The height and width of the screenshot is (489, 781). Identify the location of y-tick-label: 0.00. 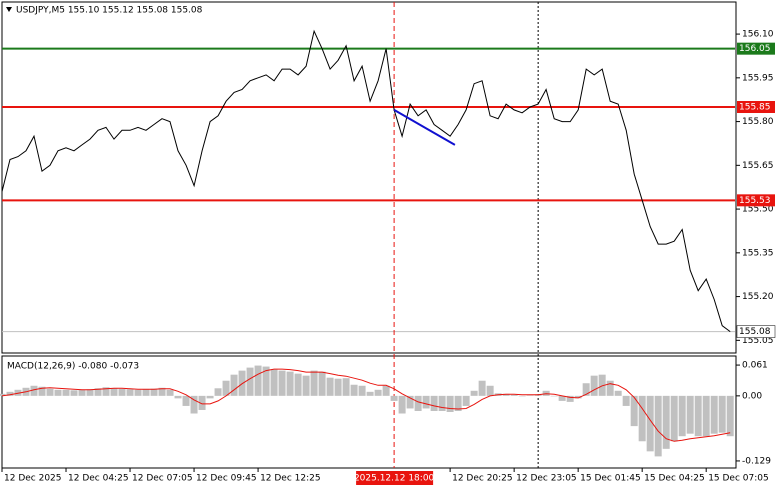
(752, 396).